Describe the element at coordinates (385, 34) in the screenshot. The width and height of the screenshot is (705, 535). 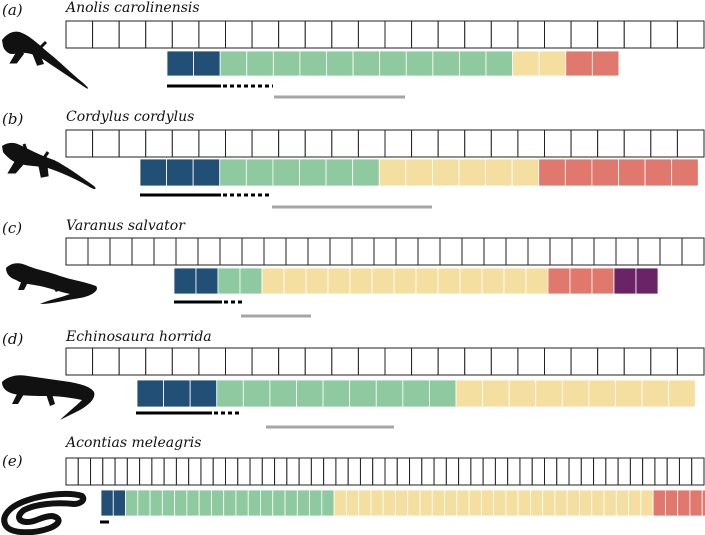
I see `vertebral-column-grid` at that location.